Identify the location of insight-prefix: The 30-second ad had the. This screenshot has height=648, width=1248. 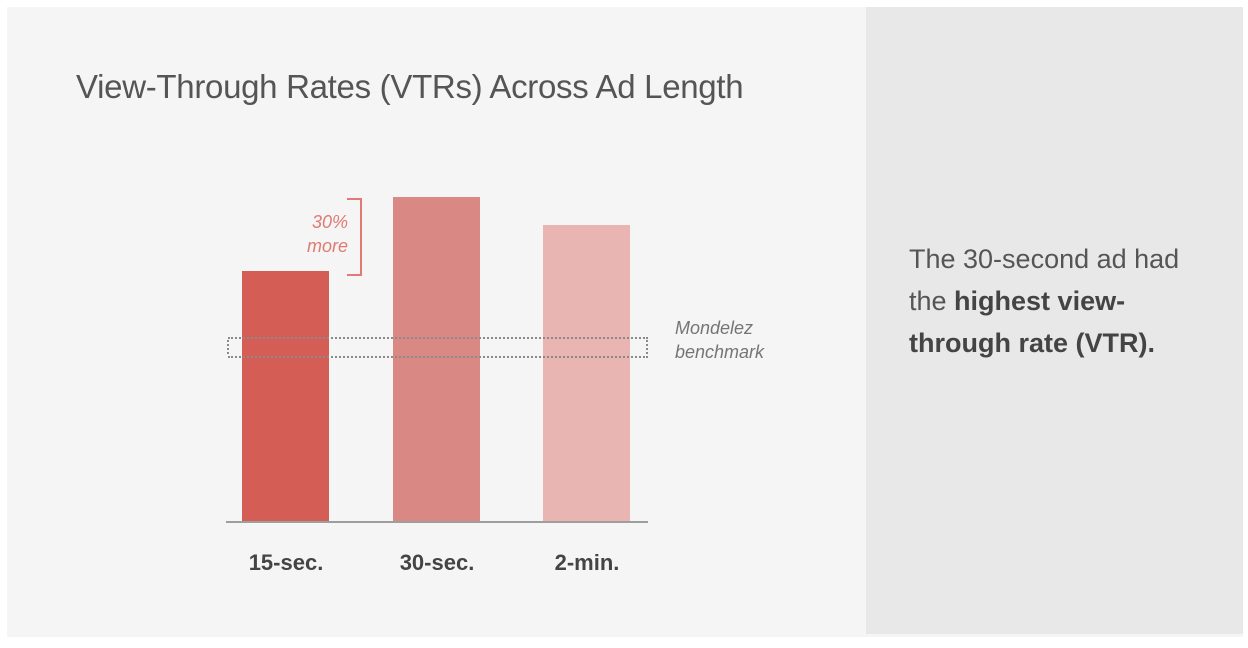
(1044, 280).